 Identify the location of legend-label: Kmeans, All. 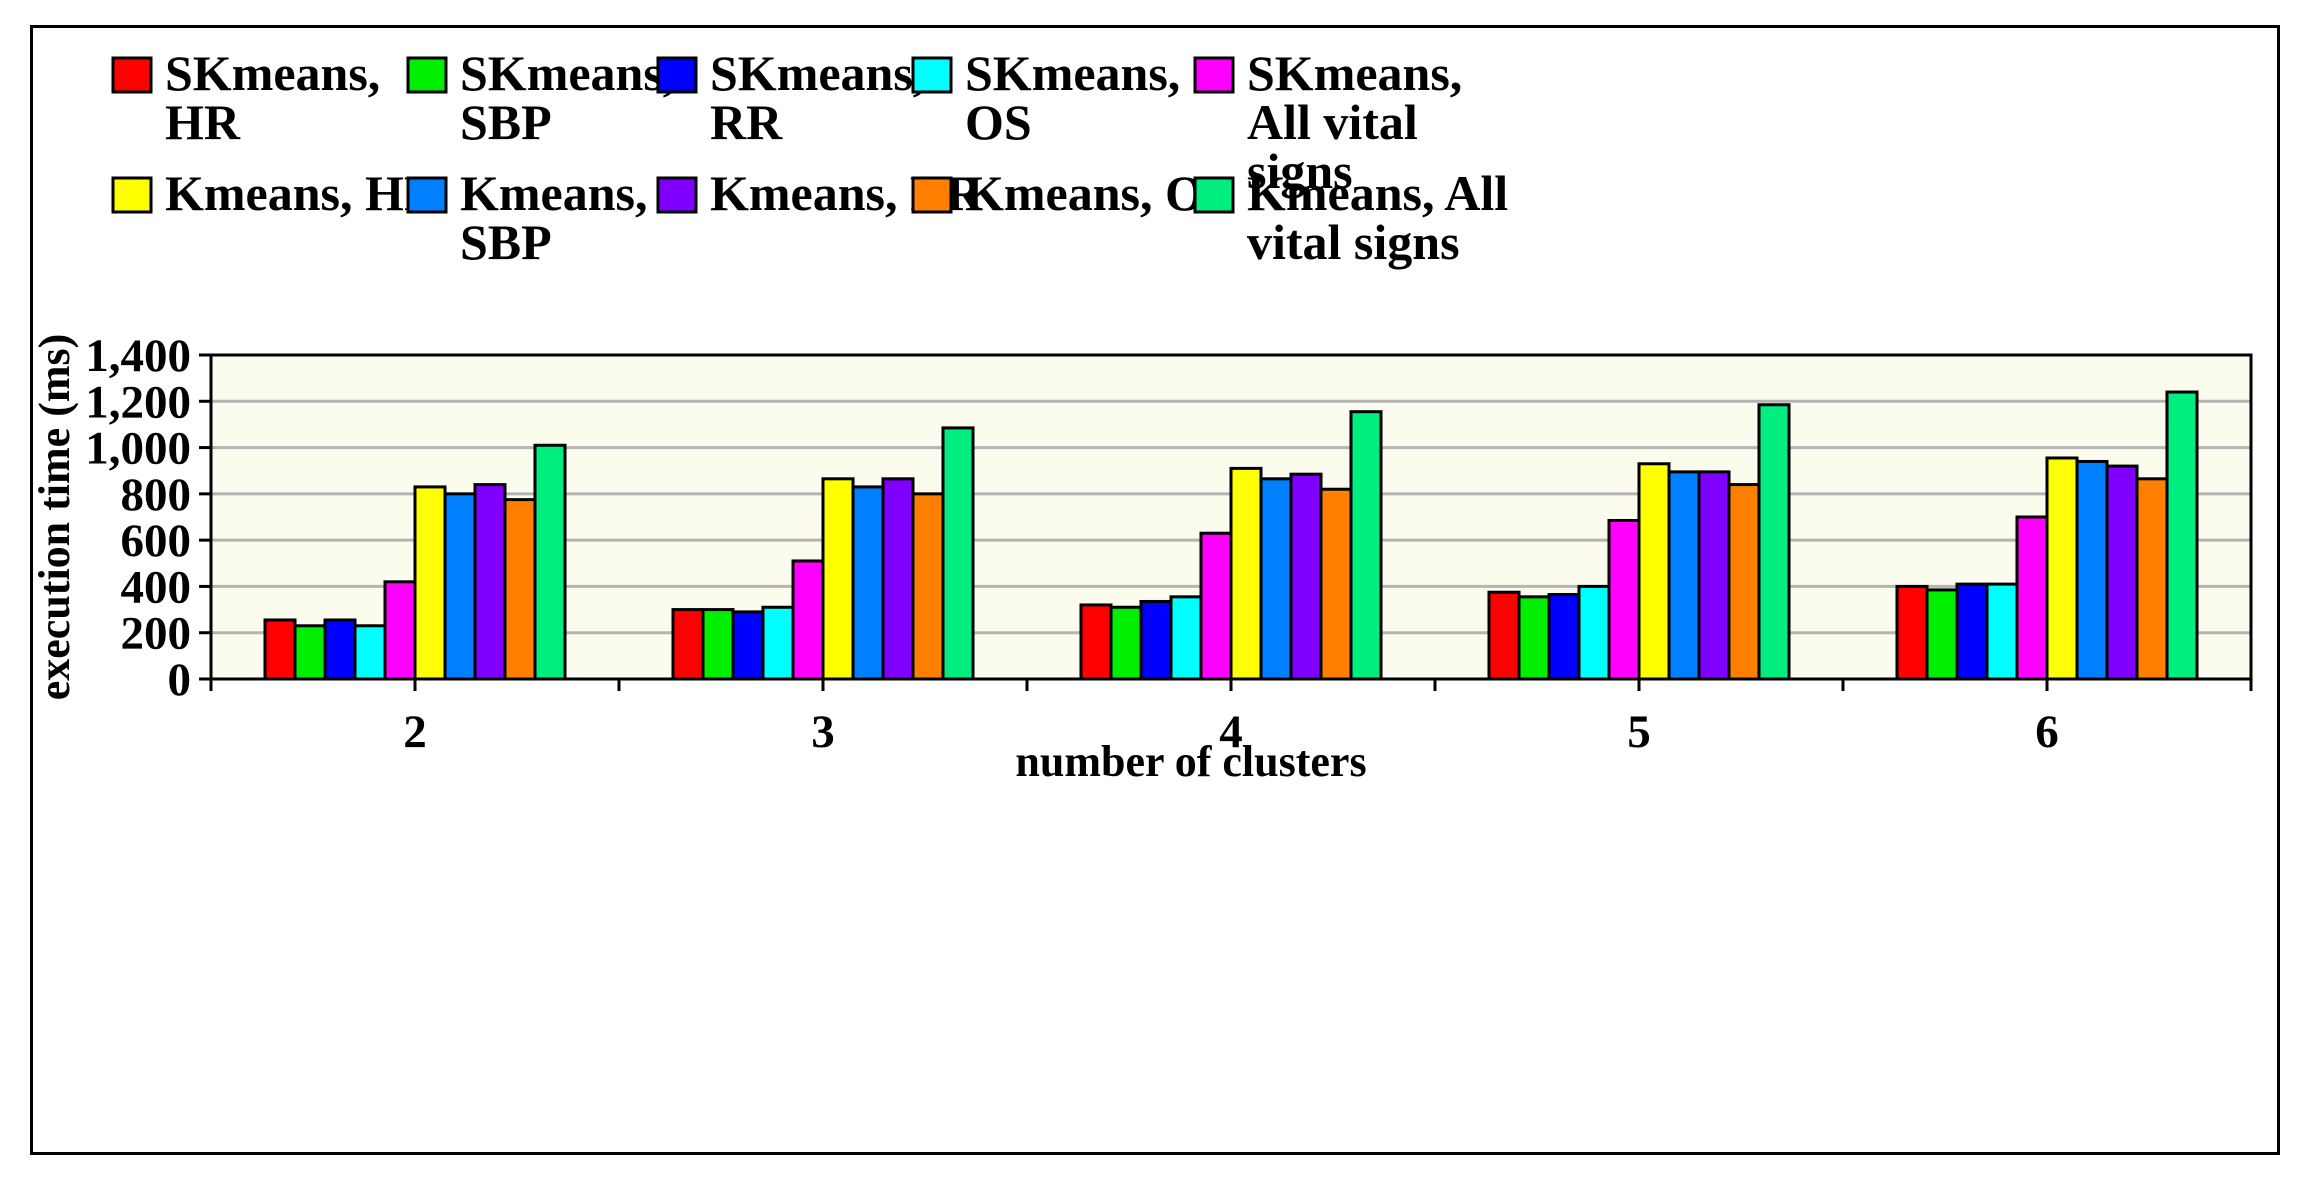
(1377, 193).